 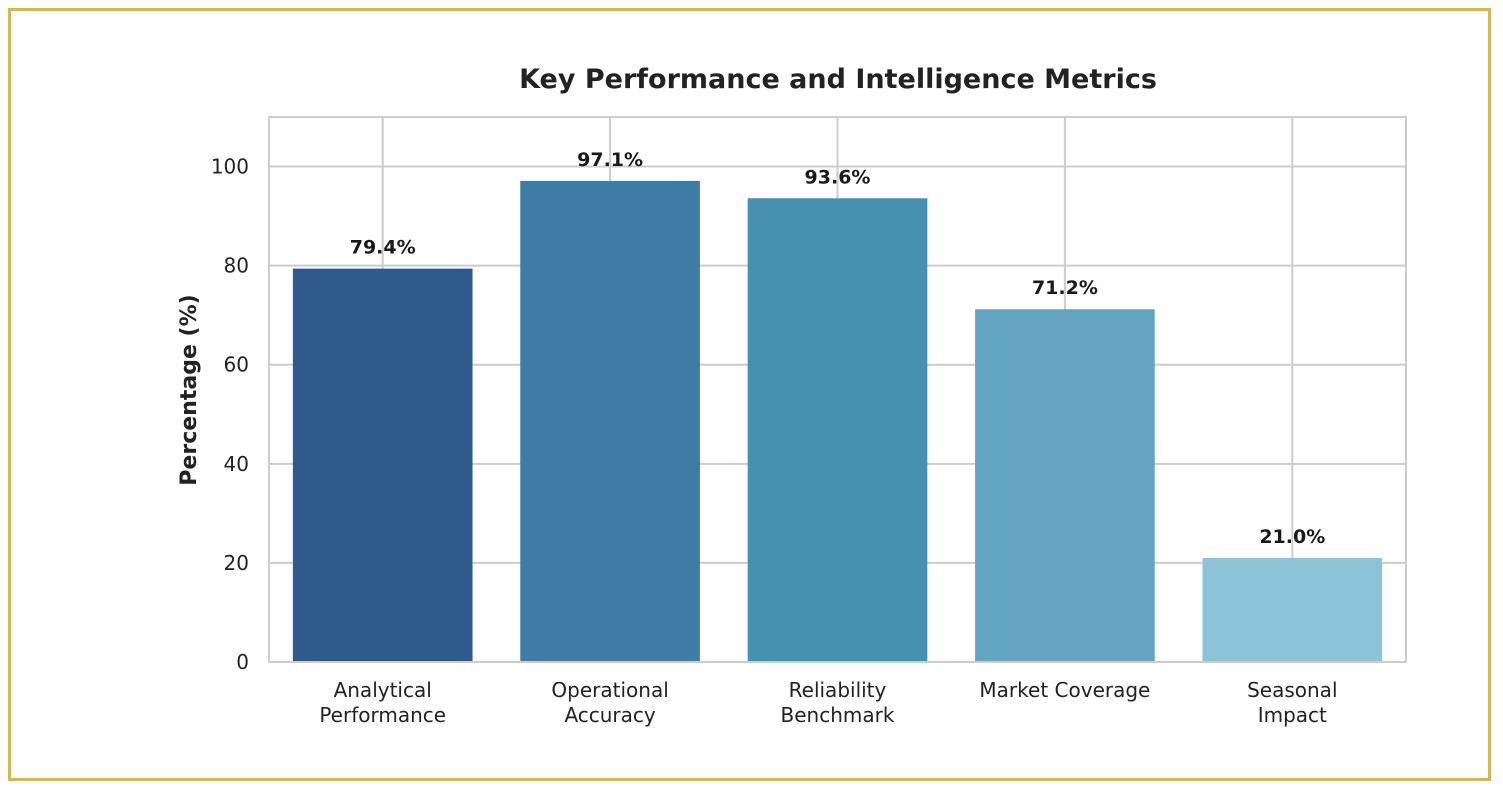 What do you see at coordinates (242, 662) in the screenshot?
I see `y-tick-label: 0` at bounding box center [242, 662].